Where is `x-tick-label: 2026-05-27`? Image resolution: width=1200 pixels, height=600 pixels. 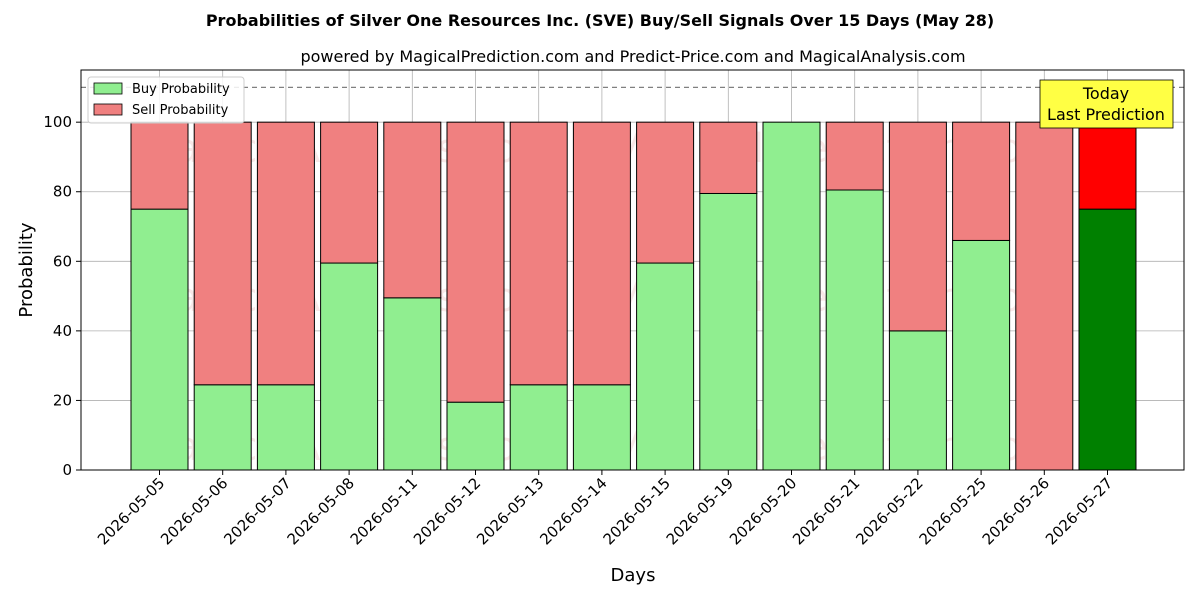 x-tick-label: 2026-05-27 is located at coordinates (1079, 511).